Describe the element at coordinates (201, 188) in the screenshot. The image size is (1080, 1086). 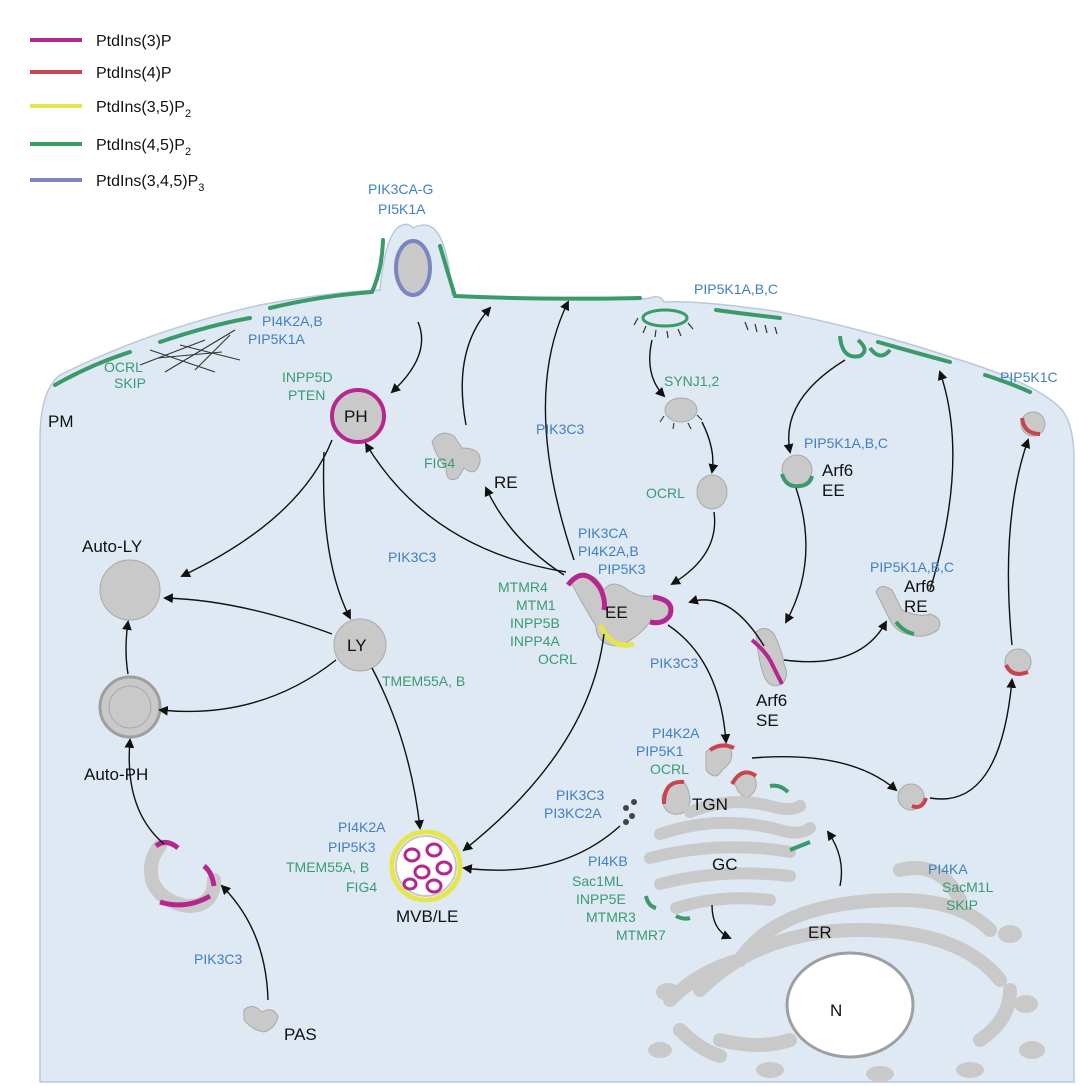
I see `legend-subscript: 3` at that location.